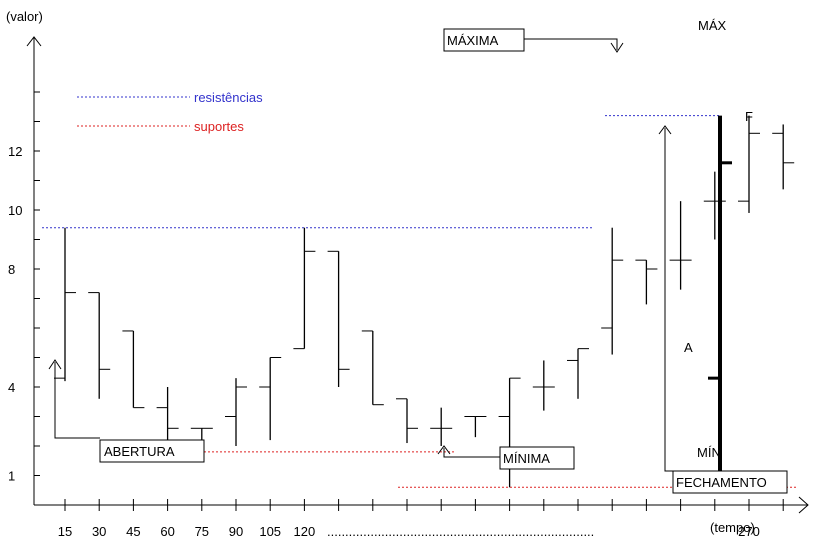  What do you see at coordinates (688, 347) in the screenshot?
I see `ref-open-label: A` at bounding box center [688, 347].